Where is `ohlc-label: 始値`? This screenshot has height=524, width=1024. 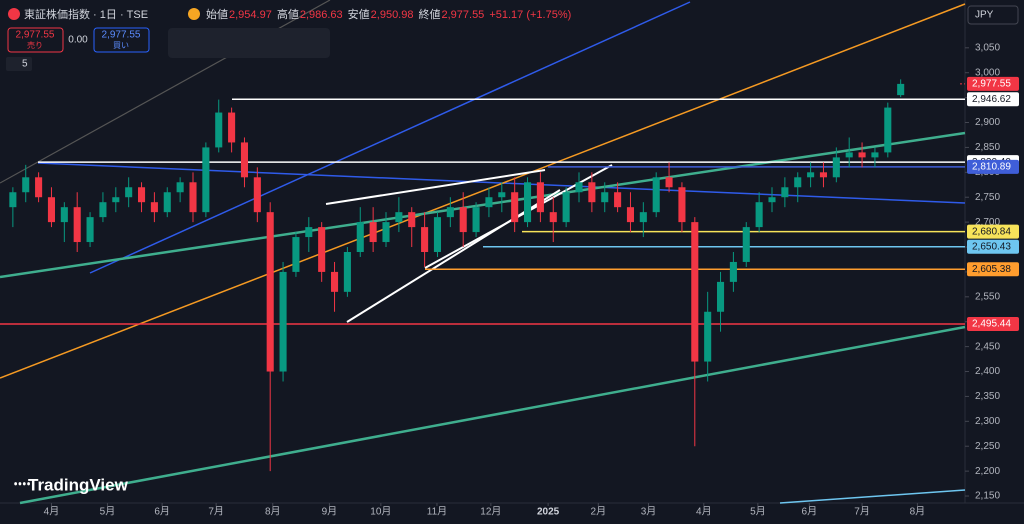
ohlc-label: 始値 is located at coordinates (217, 14).